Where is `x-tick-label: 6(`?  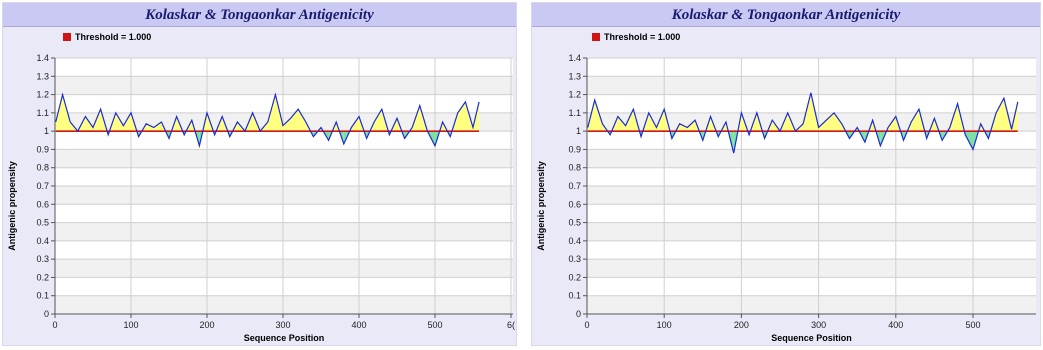 x-tick-label: 6( is located at coordinates (511, 325).